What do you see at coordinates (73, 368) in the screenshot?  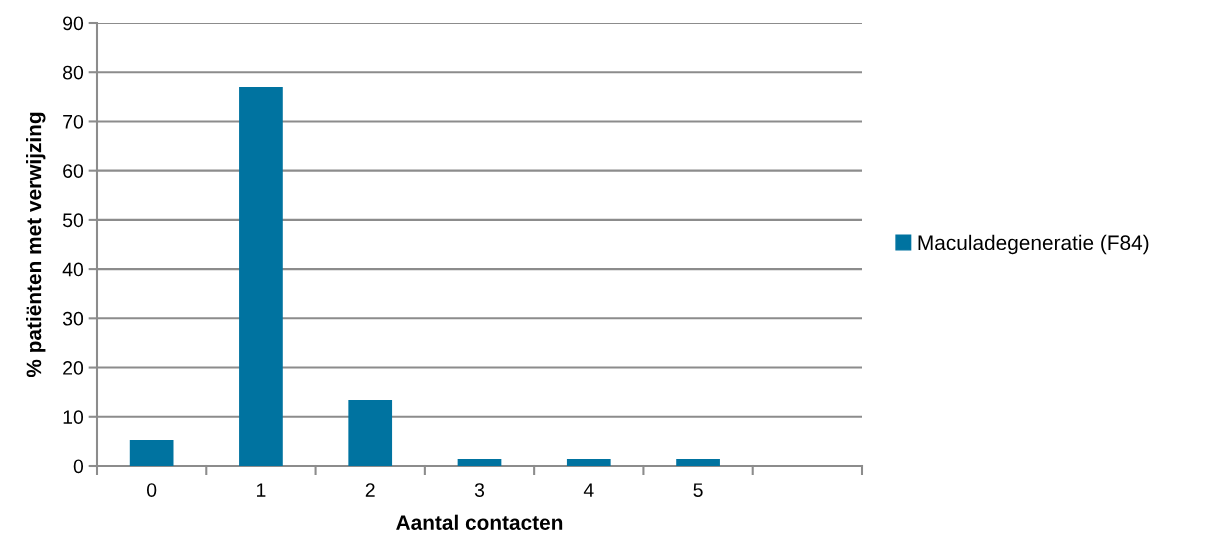 I see `y-tick-label: 20` at bounding box center [73, 368].